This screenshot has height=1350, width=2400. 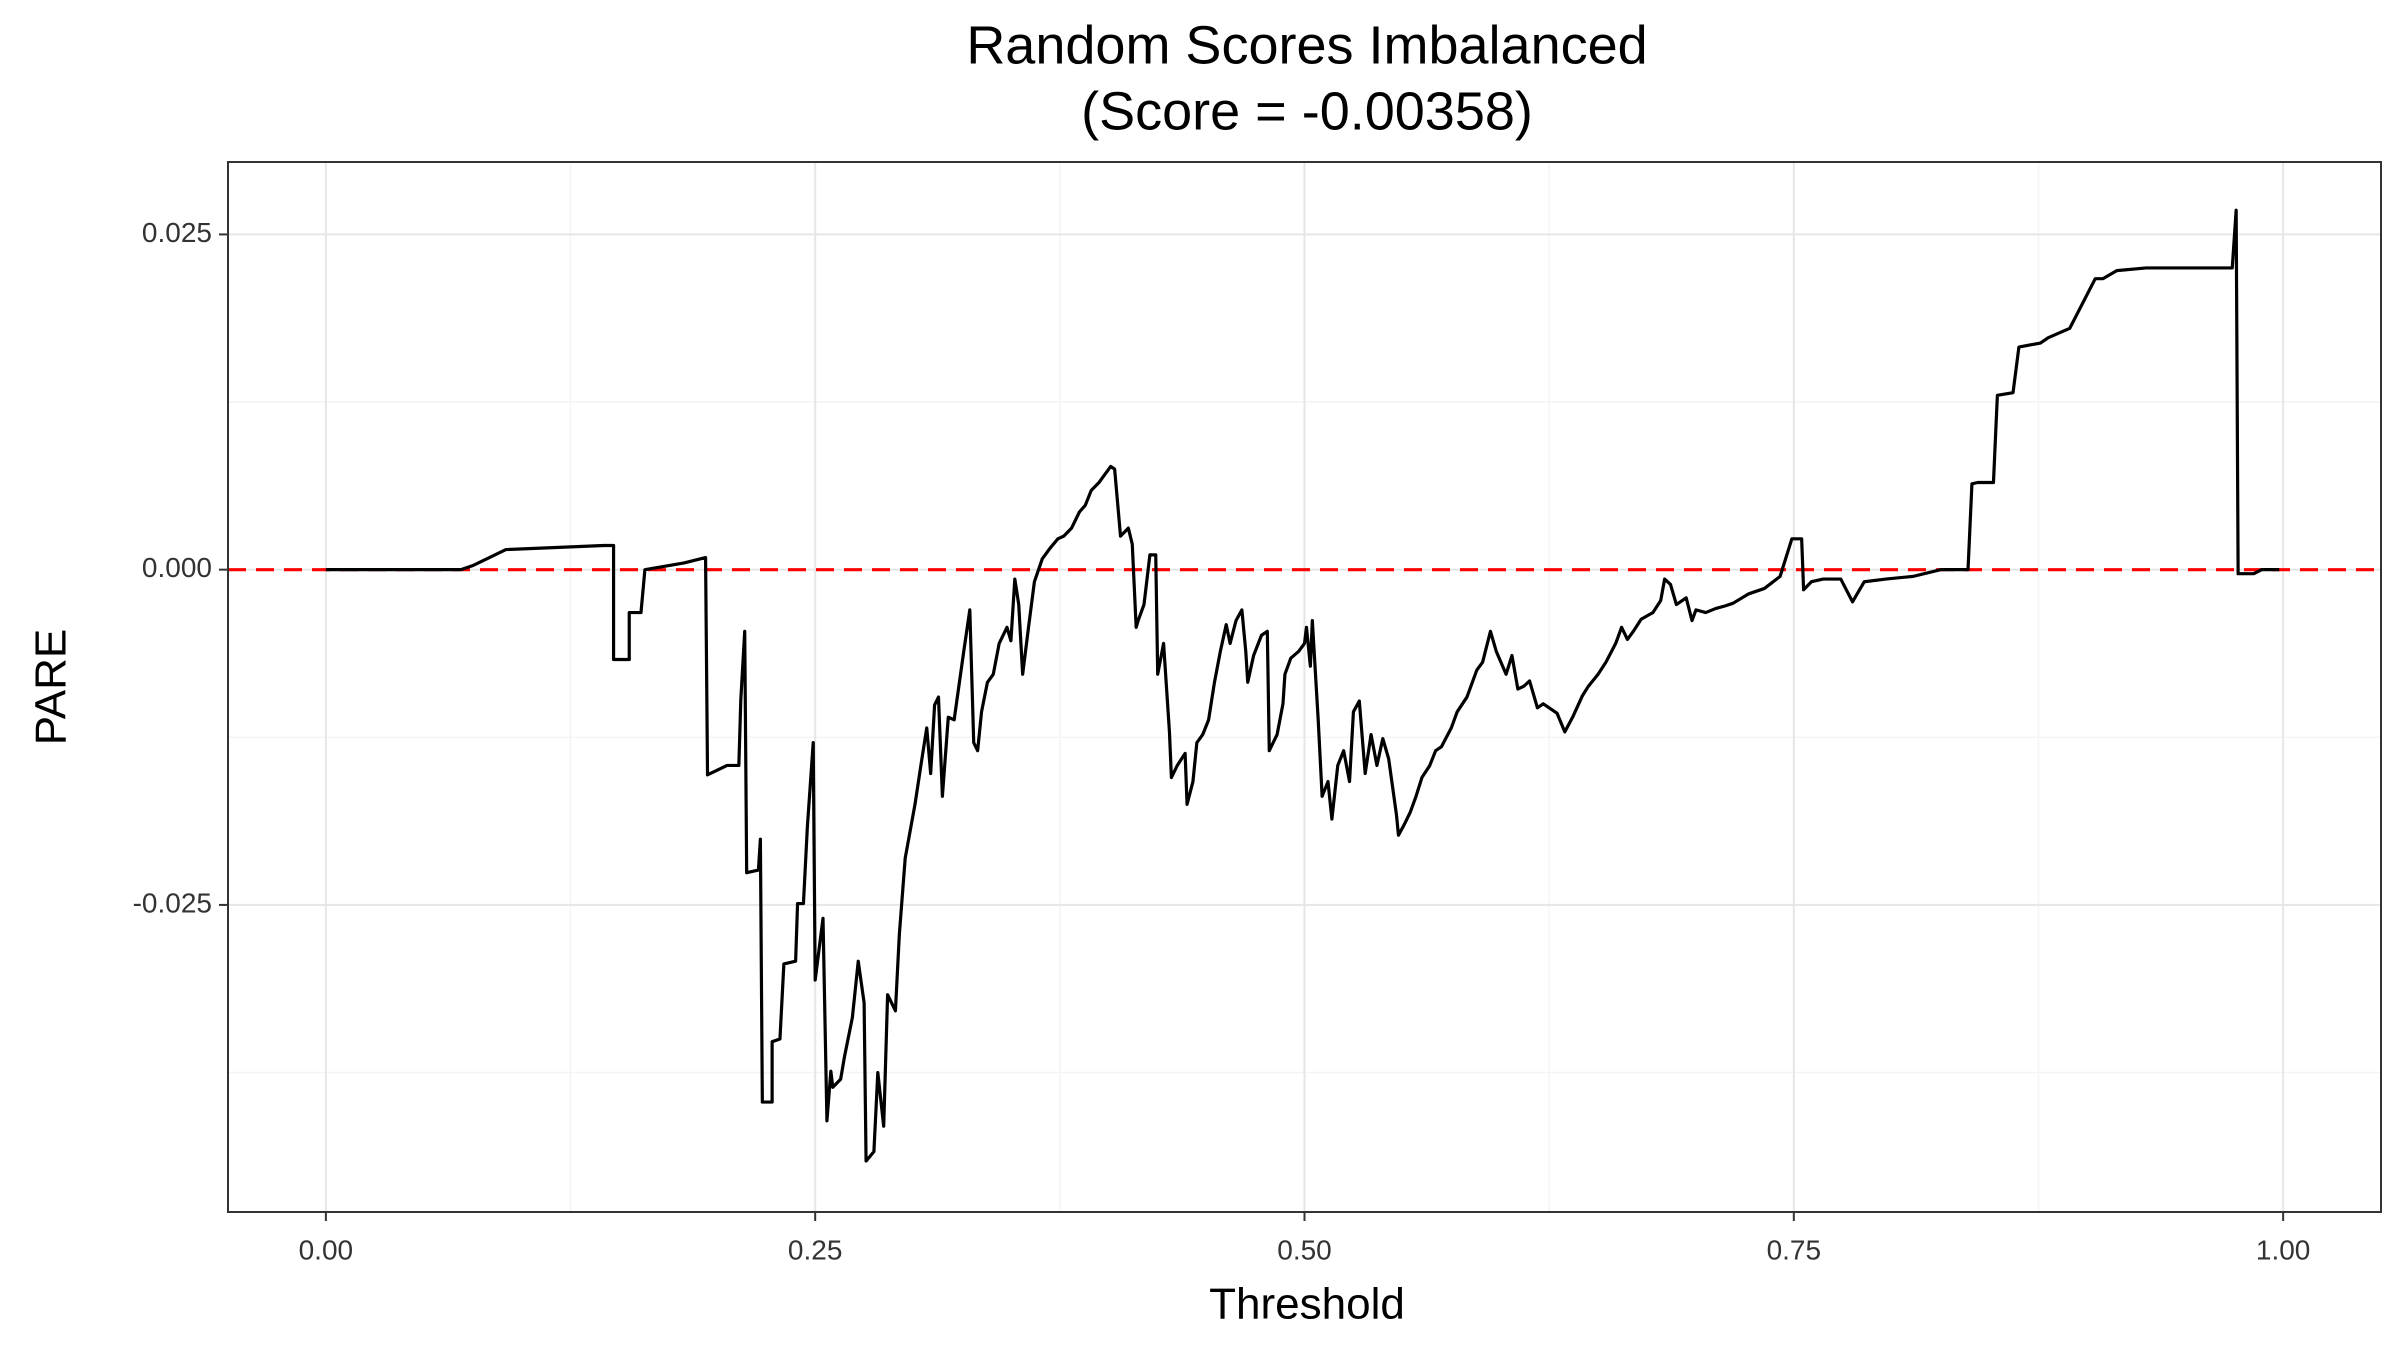 What do you see at coordinates (1307, 1304) in the screenshot?
I see `x-axis-title: Threshold` at bounding box center [1307, 1304].